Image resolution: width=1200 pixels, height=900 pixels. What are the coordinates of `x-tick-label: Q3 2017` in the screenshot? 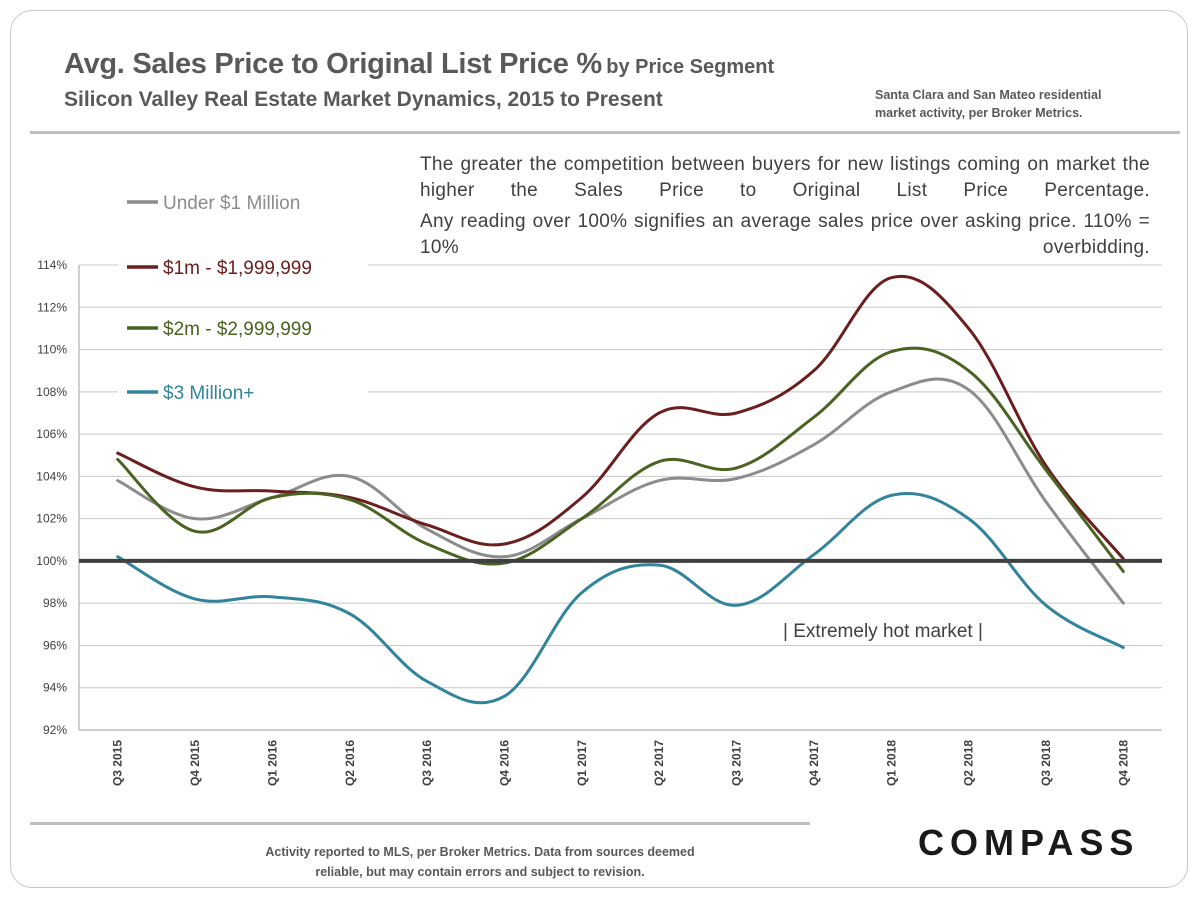 It's located at (737, 763).